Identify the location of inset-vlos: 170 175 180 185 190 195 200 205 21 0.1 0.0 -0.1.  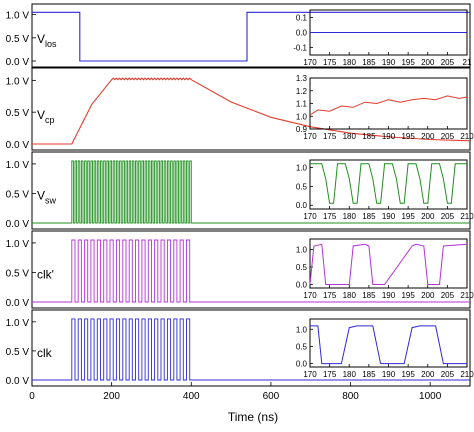
(382, 38).